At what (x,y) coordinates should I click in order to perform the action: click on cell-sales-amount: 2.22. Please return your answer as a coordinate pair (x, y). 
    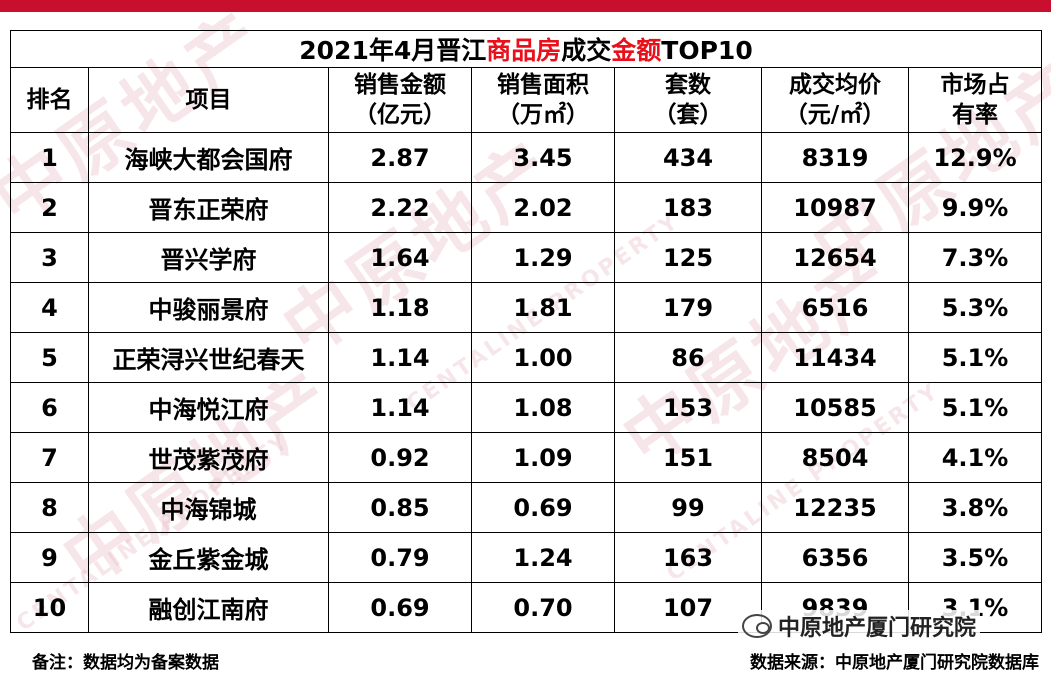
    Looking at the image, I should click on (400, 207).